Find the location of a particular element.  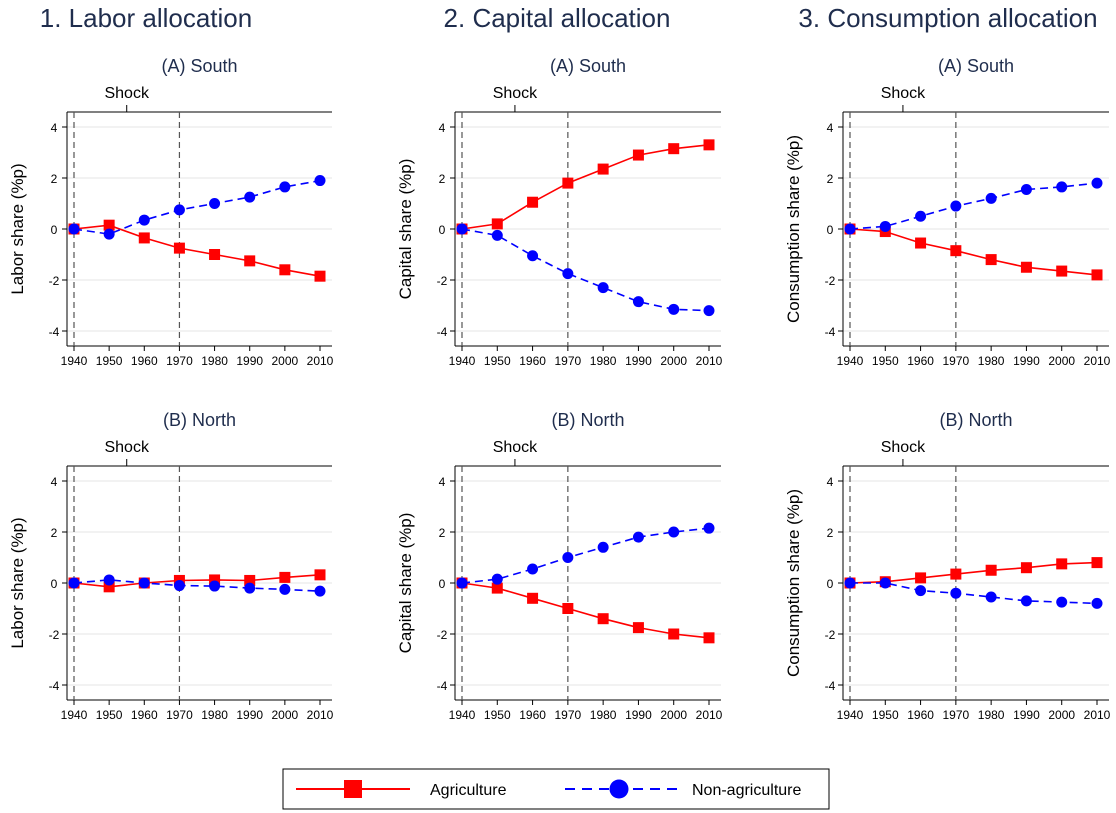

y-axis-label: Labor share (%p) is located at coordinates (17, 582).